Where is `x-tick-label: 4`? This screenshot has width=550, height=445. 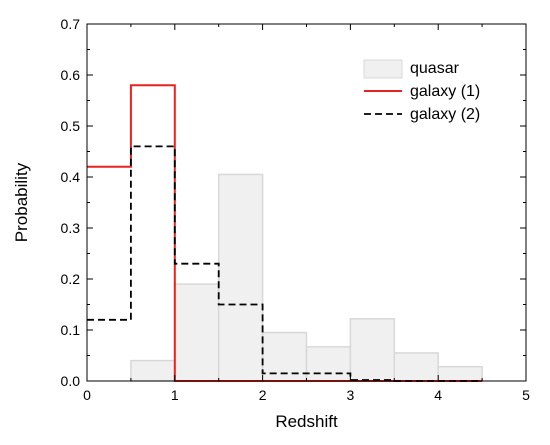
x-tick-label: 4 is located at coordinates (438, 395).